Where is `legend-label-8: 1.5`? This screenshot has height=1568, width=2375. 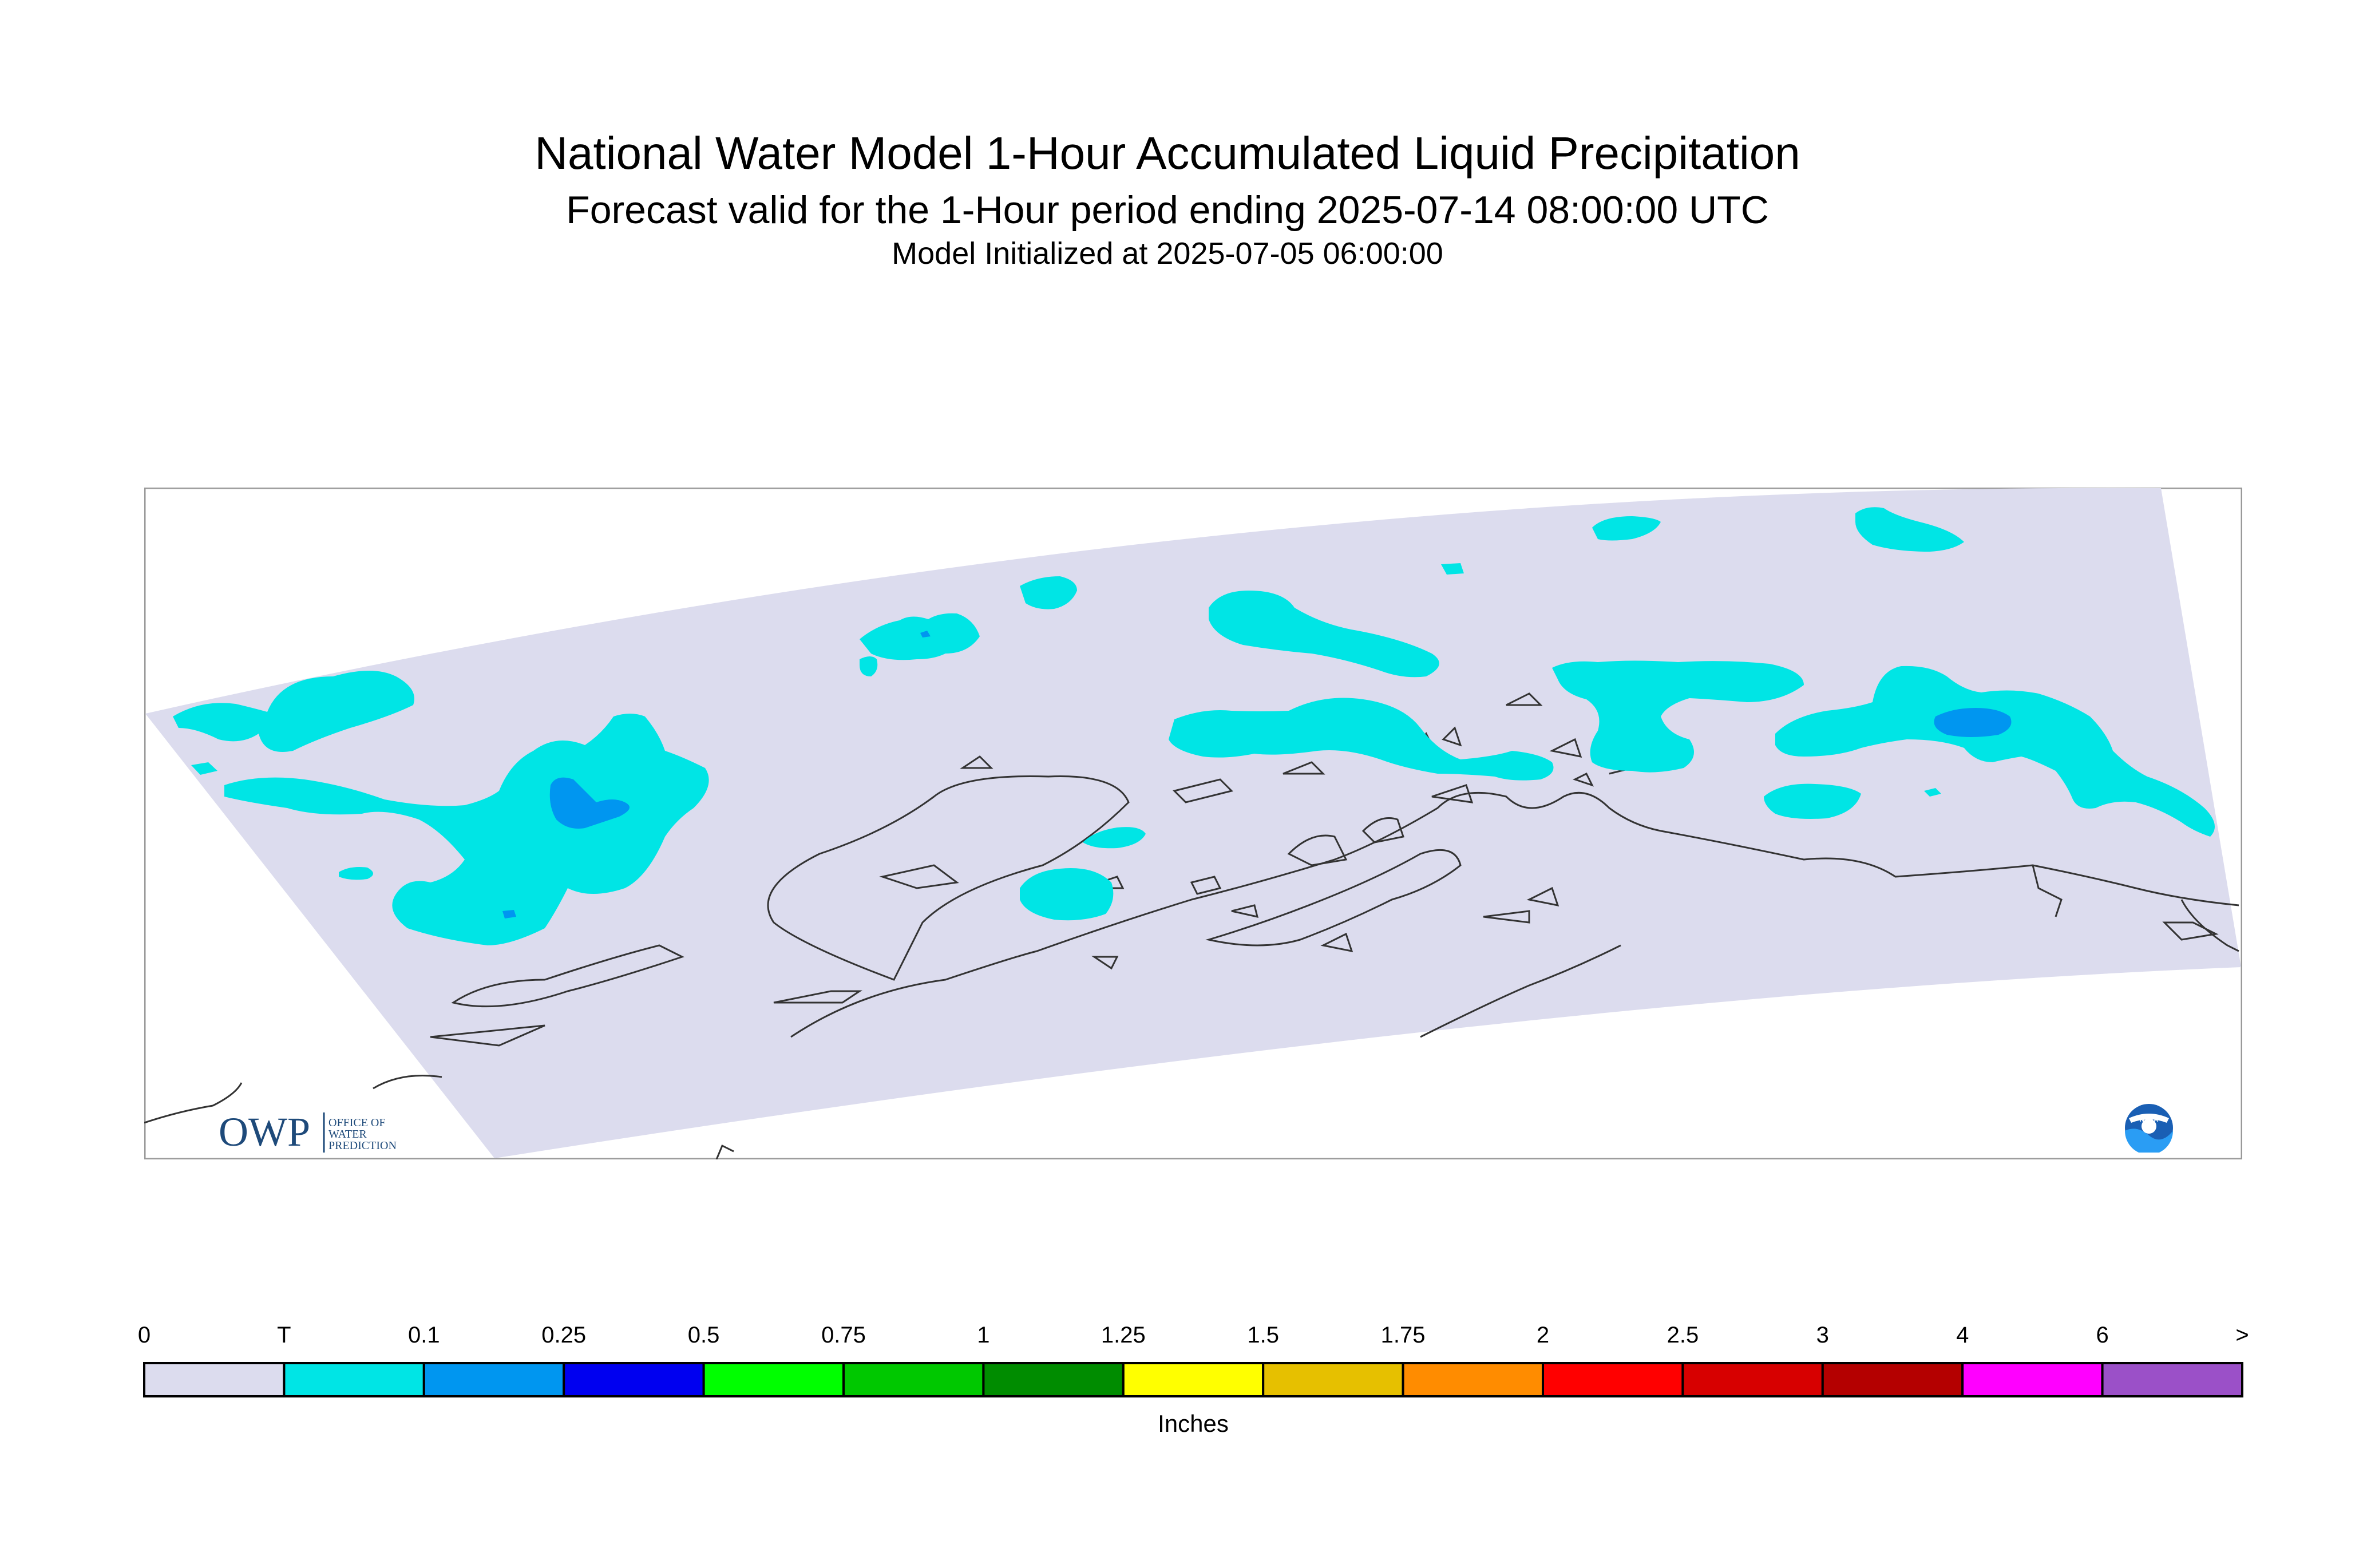 legend-label-8: 1.5 is located at coordinates (1263, 1335).